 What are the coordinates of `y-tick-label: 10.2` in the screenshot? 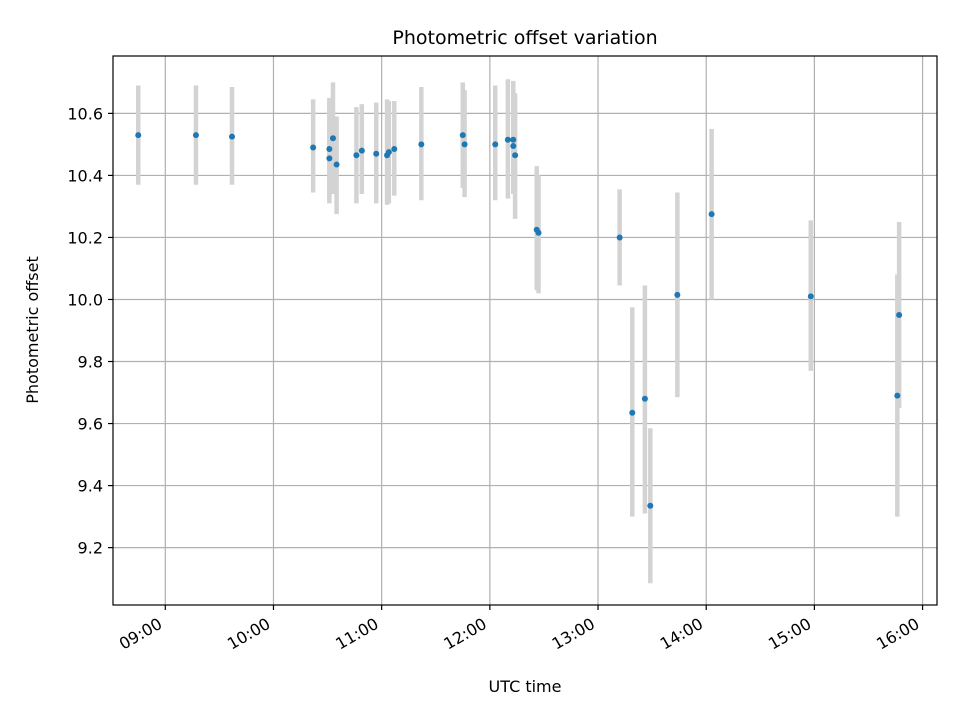 It's located at (85, 237).